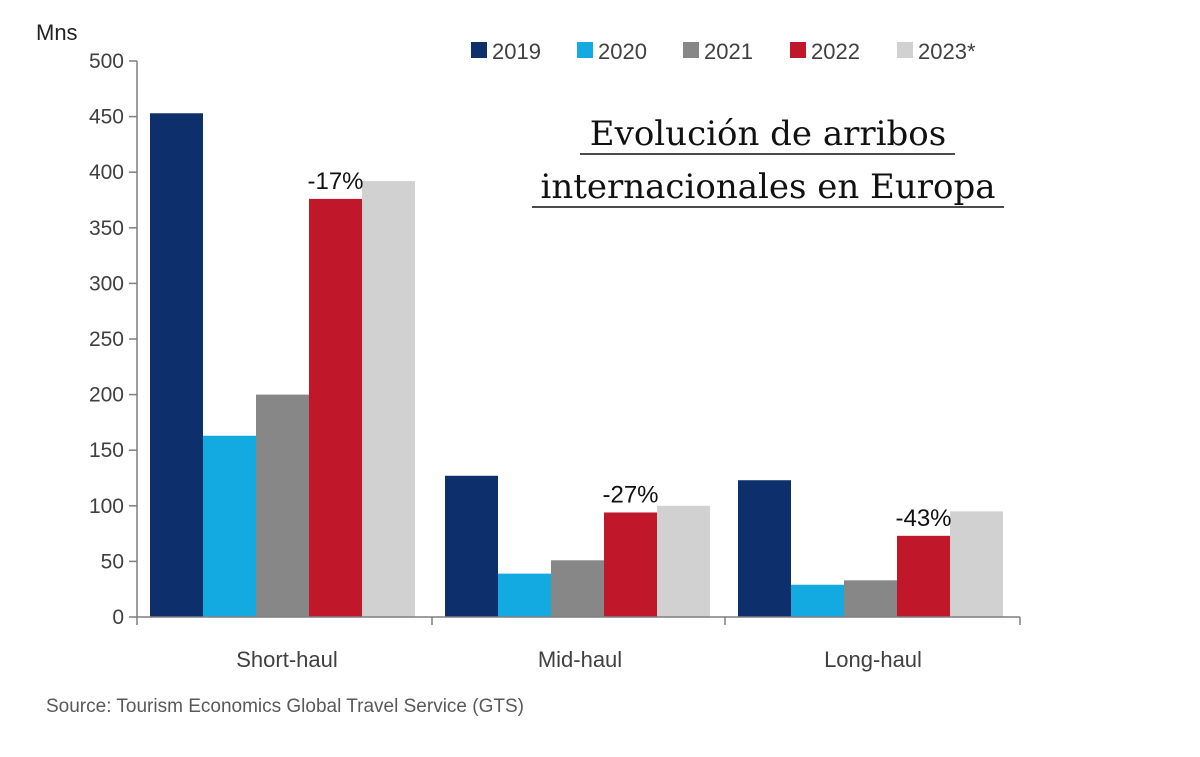 The height and width of the screenshot is (757, 1200). Describe the element at coordinates (106, 339) in the screenshot. I see `y-tick-label: 250` at that location.